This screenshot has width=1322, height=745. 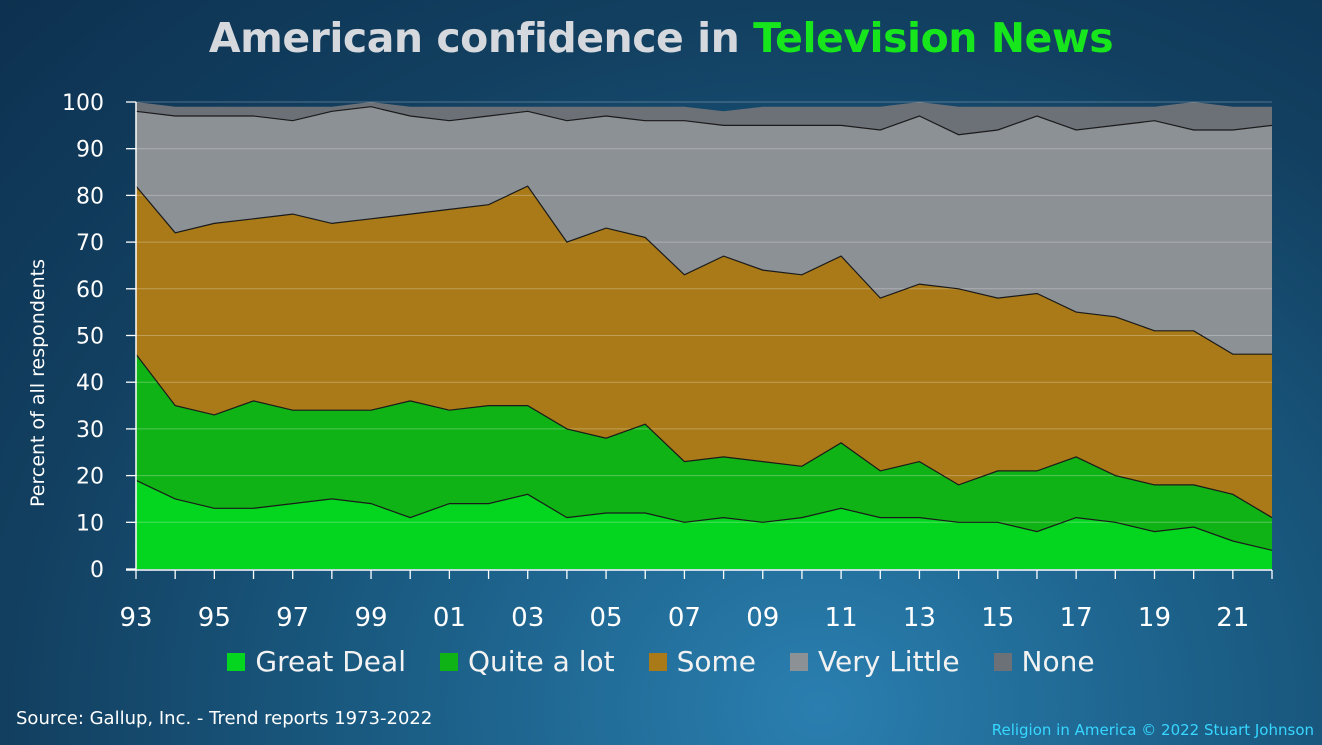 I want to click on x-tick-label: 01, so click(x=449, y=618).